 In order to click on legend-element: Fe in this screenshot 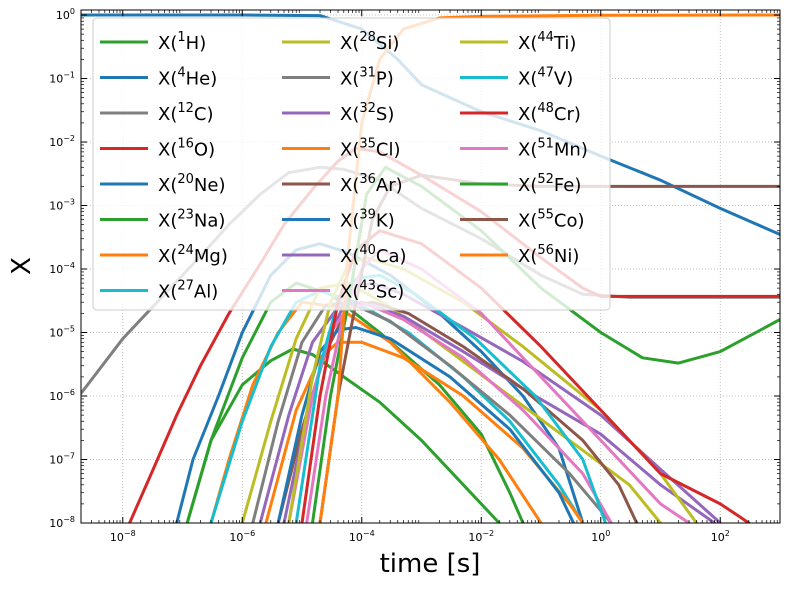, I will do `click(564, 185)`.